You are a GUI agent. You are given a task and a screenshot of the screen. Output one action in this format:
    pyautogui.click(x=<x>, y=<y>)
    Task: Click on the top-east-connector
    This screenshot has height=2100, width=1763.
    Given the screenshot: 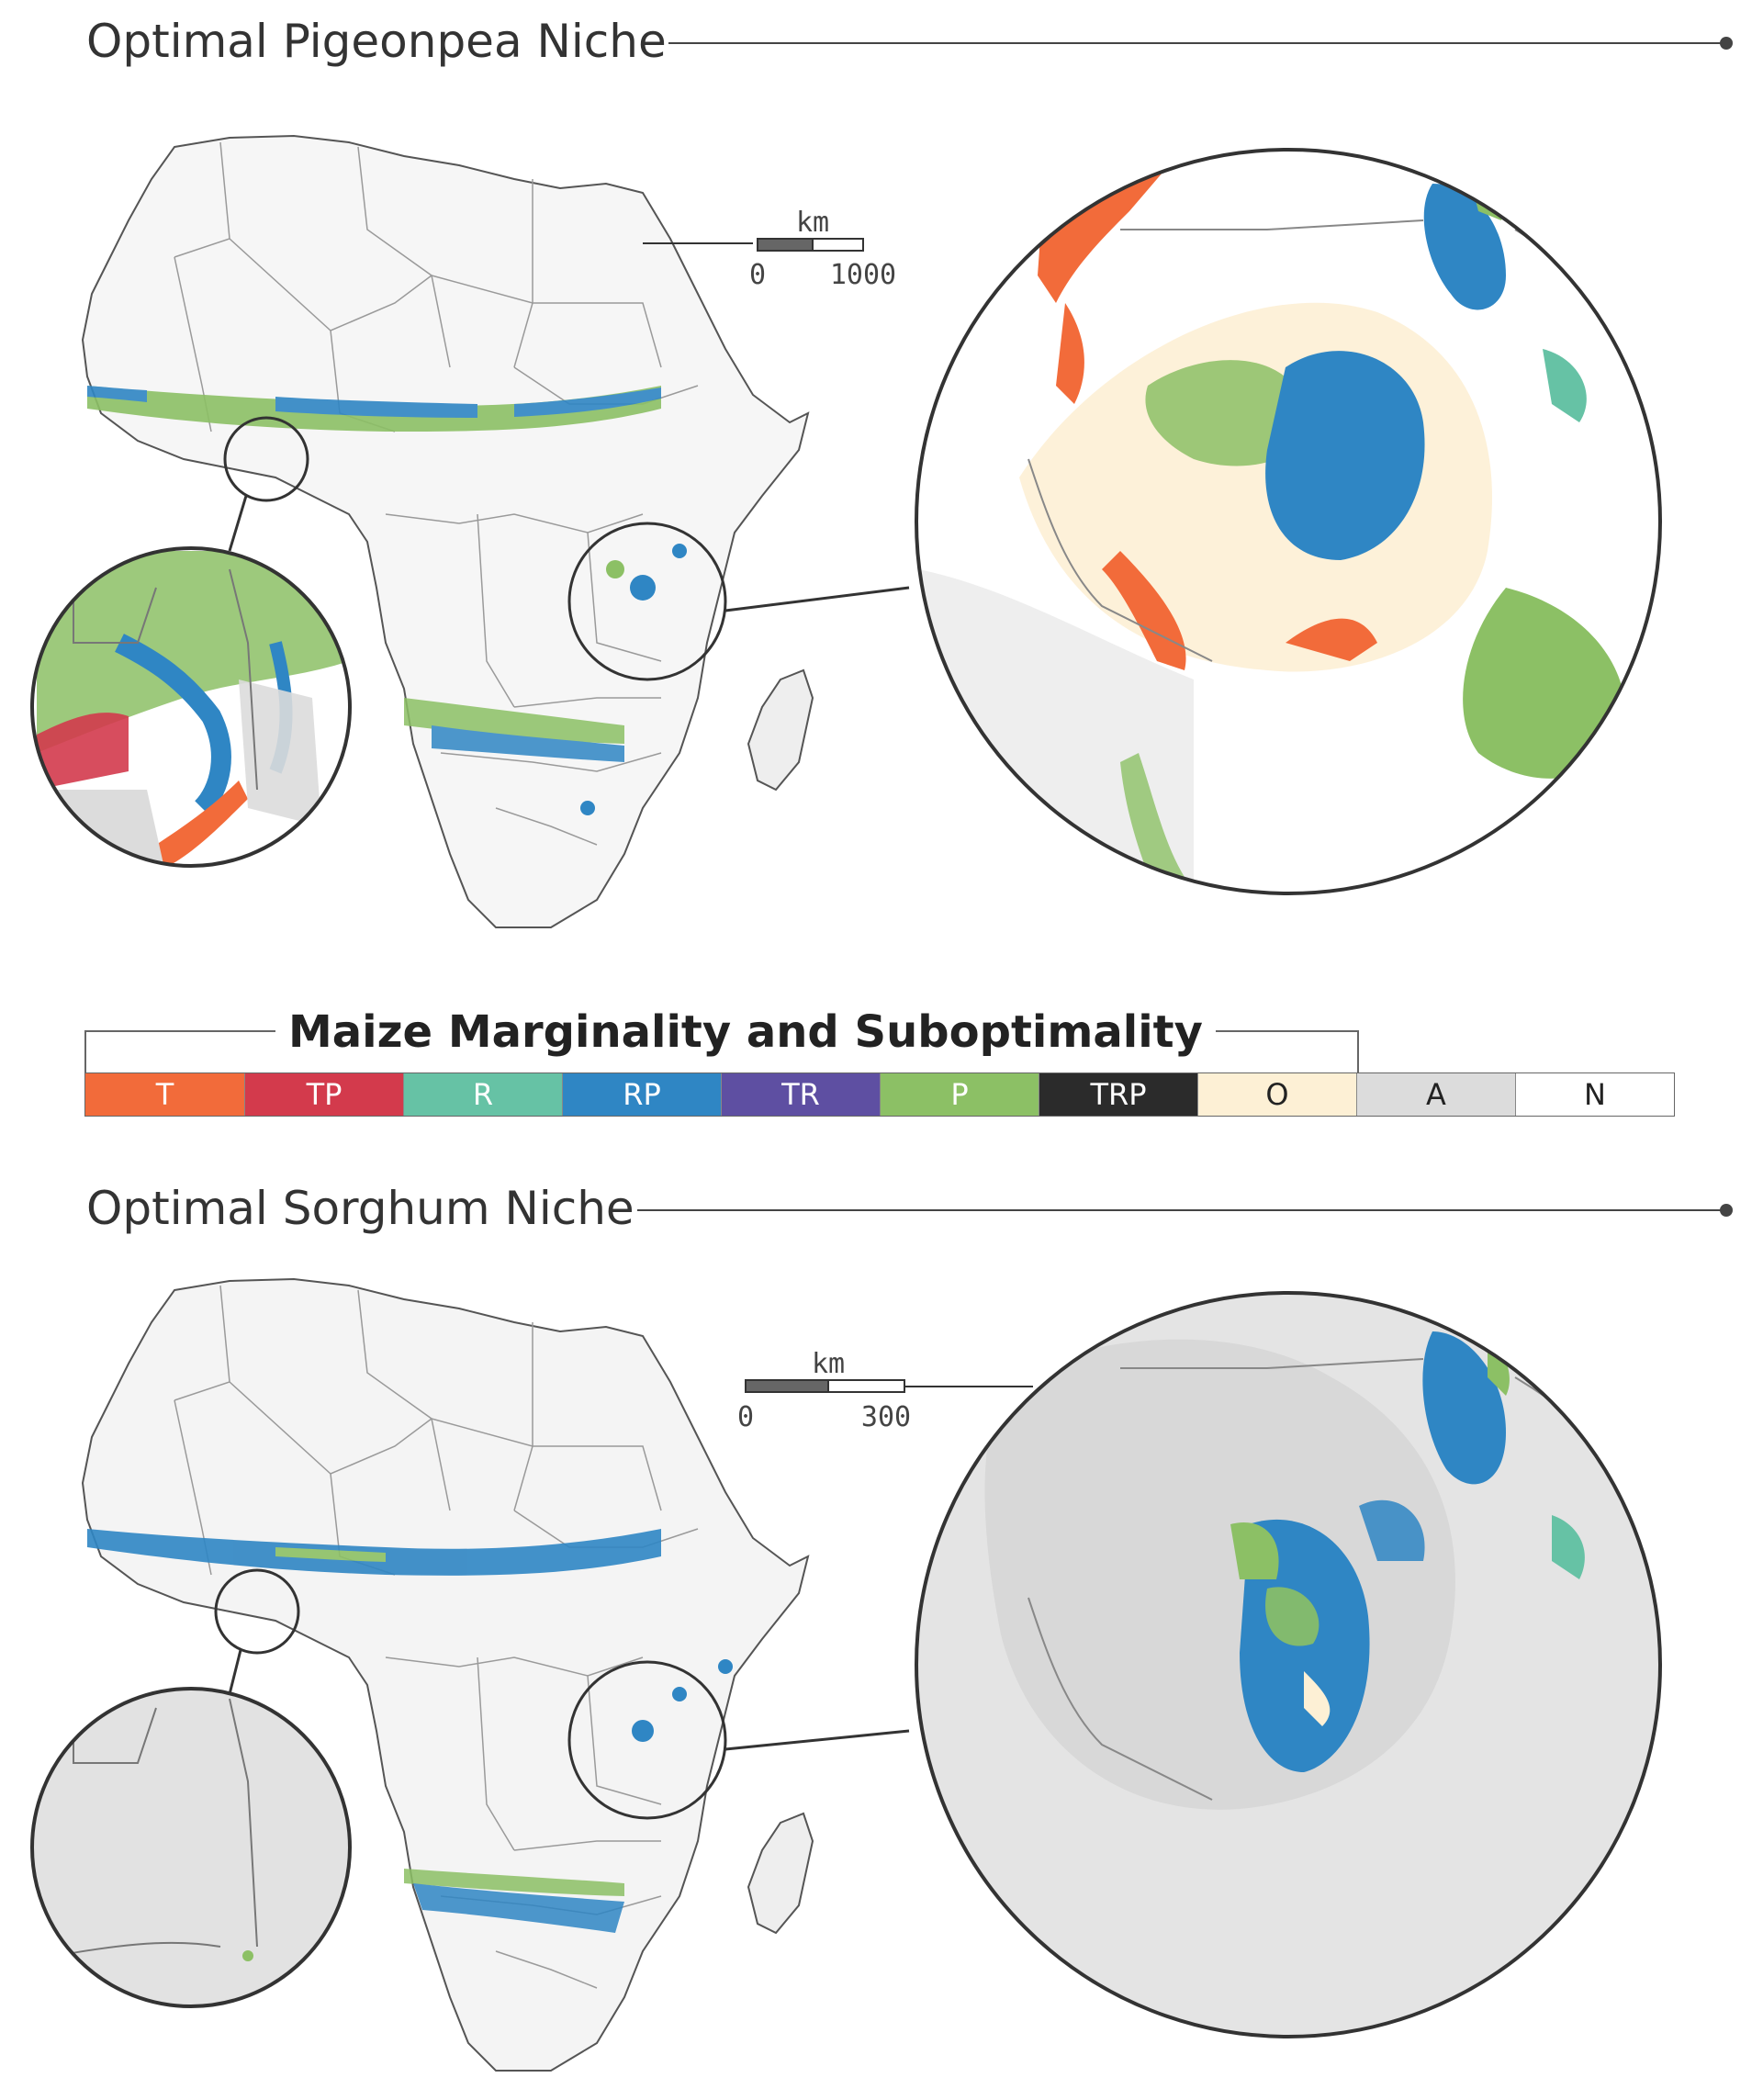 What is the action you would take?
    pyautogui.click(x=817, y=599)
    